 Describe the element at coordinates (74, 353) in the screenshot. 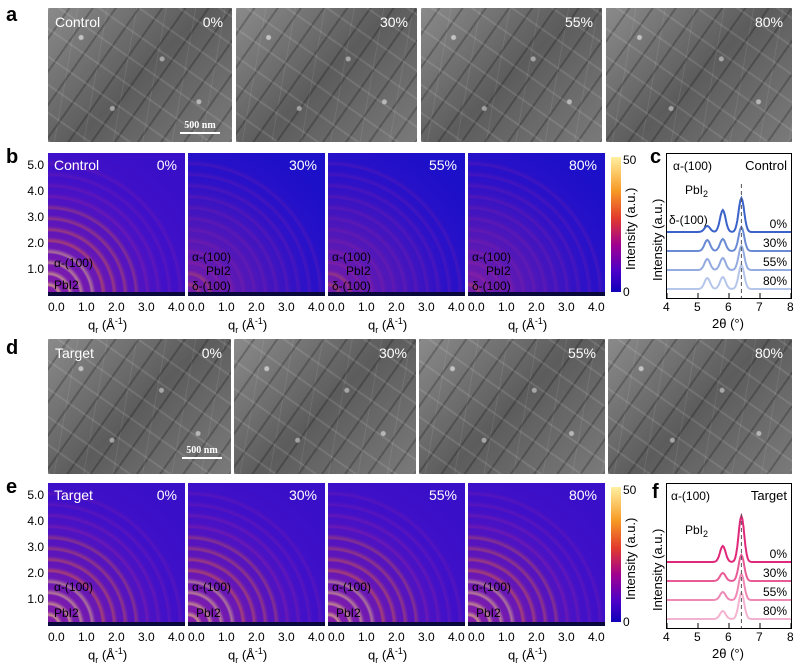

I see `sem-condition-label: Target` at that location.